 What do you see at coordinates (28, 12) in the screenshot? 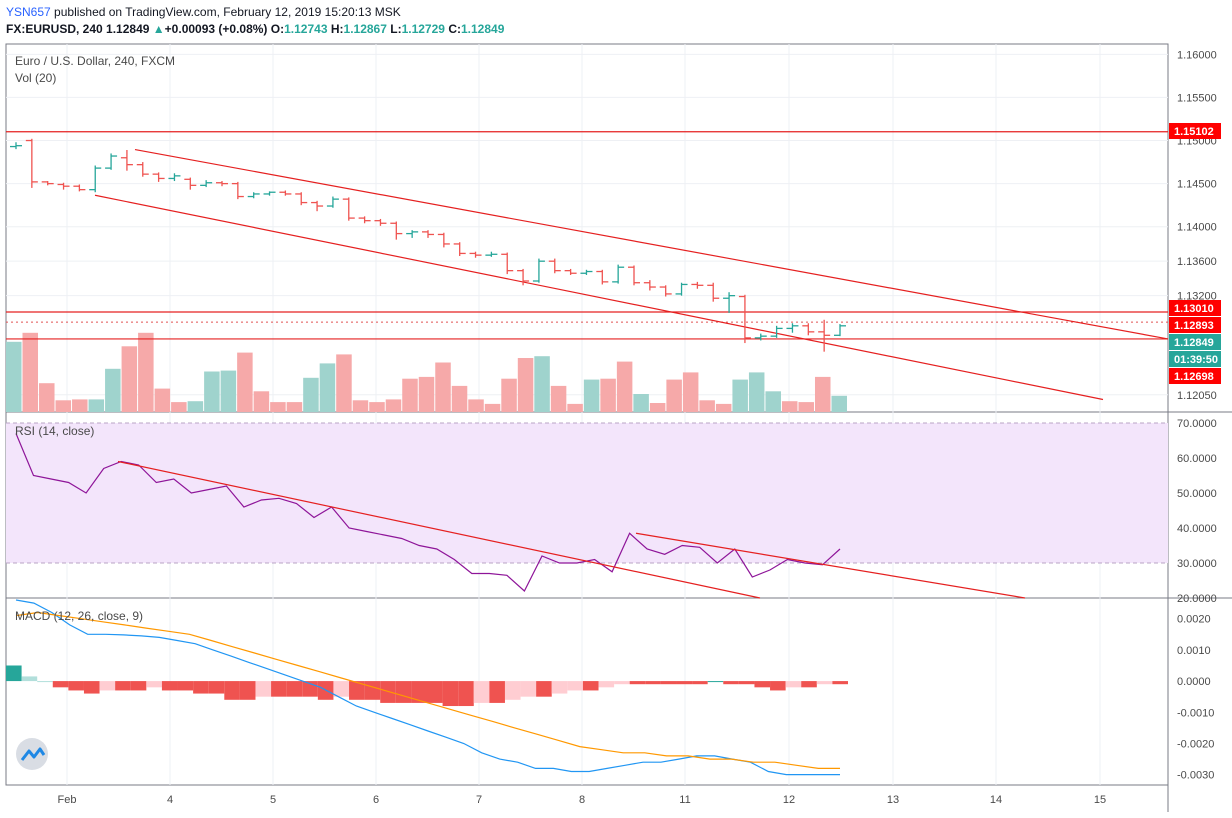
I see `author-link: YSN657` at bounding box center [28, 12].